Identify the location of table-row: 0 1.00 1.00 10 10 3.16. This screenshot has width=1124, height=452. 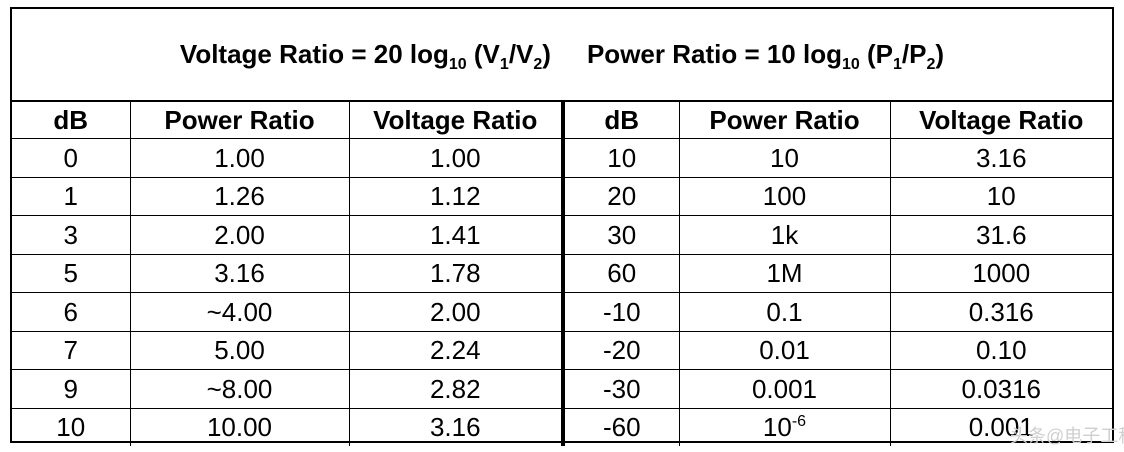
(562, 158).